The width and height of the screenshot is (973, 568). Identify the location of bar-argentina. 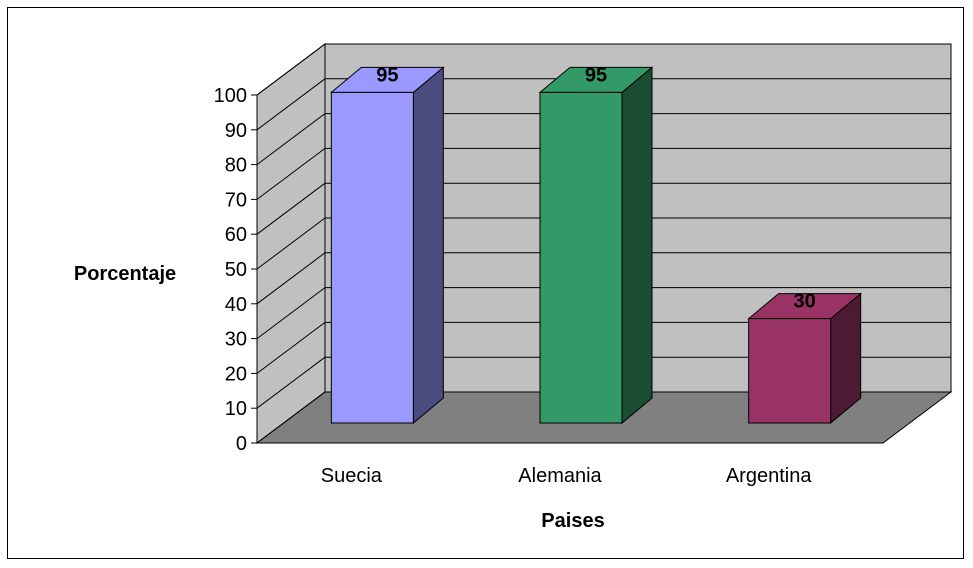
(805, 358).